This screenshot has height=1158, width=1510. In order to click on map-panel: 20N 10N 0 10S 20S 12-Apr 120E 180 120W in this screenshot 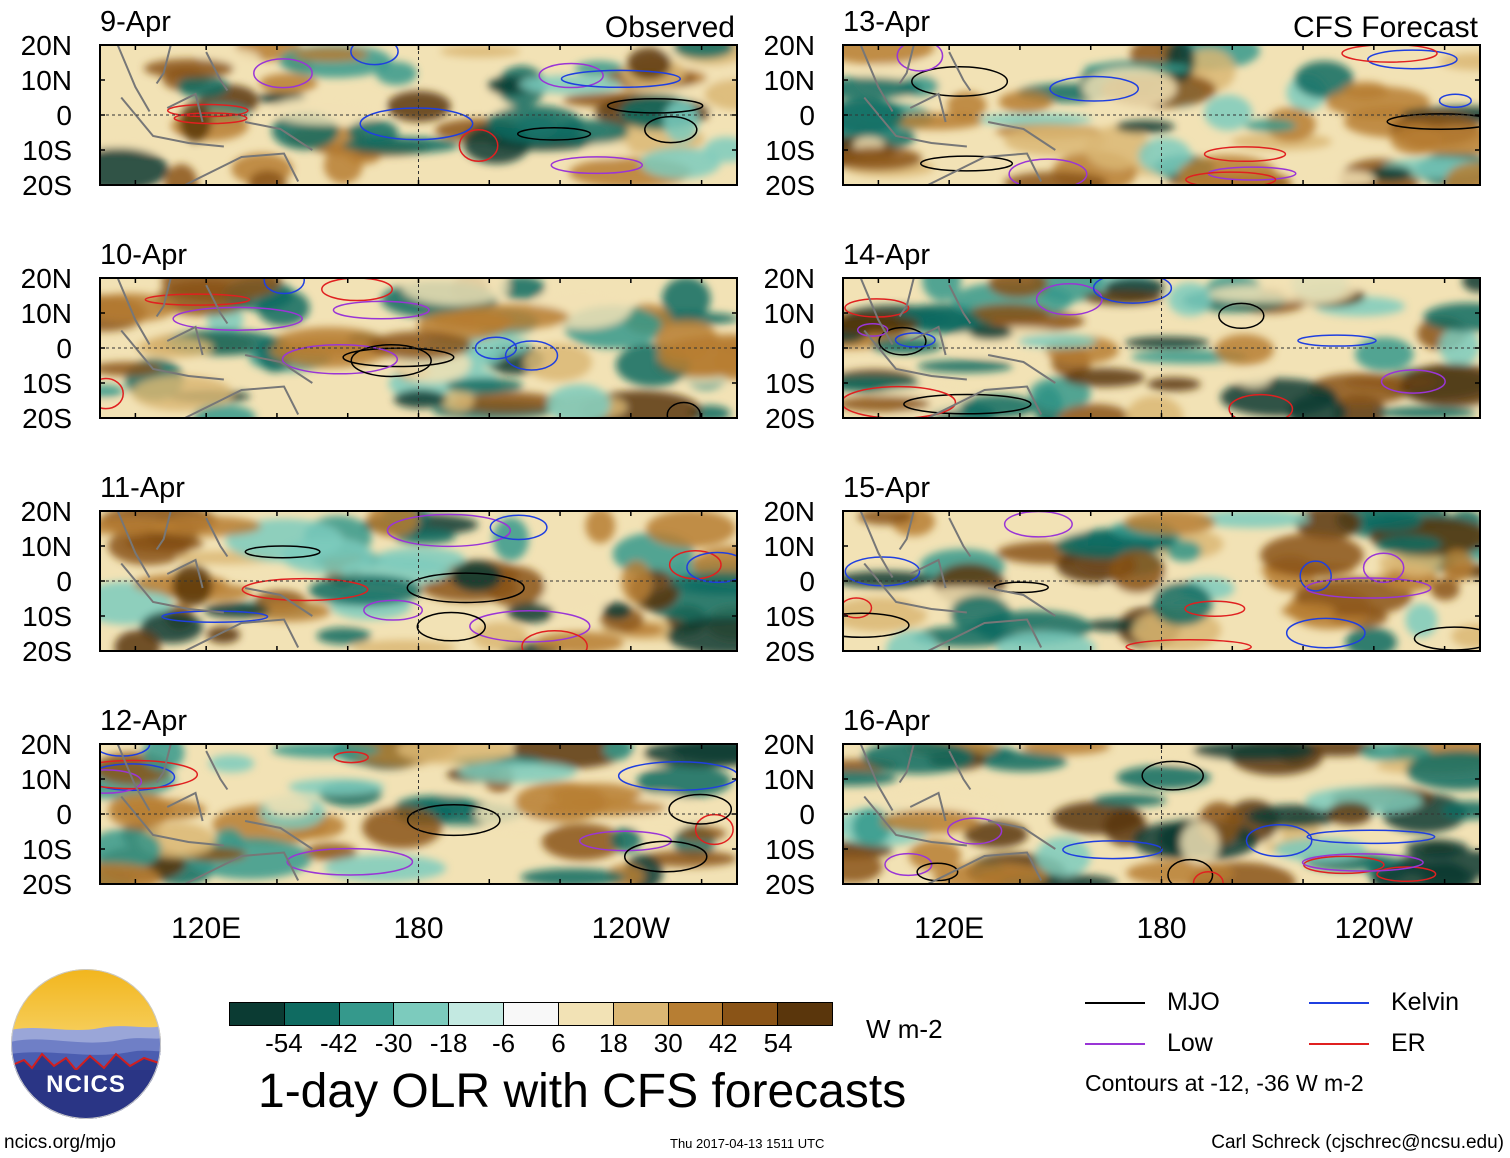, I will do `click(379, 825)`.